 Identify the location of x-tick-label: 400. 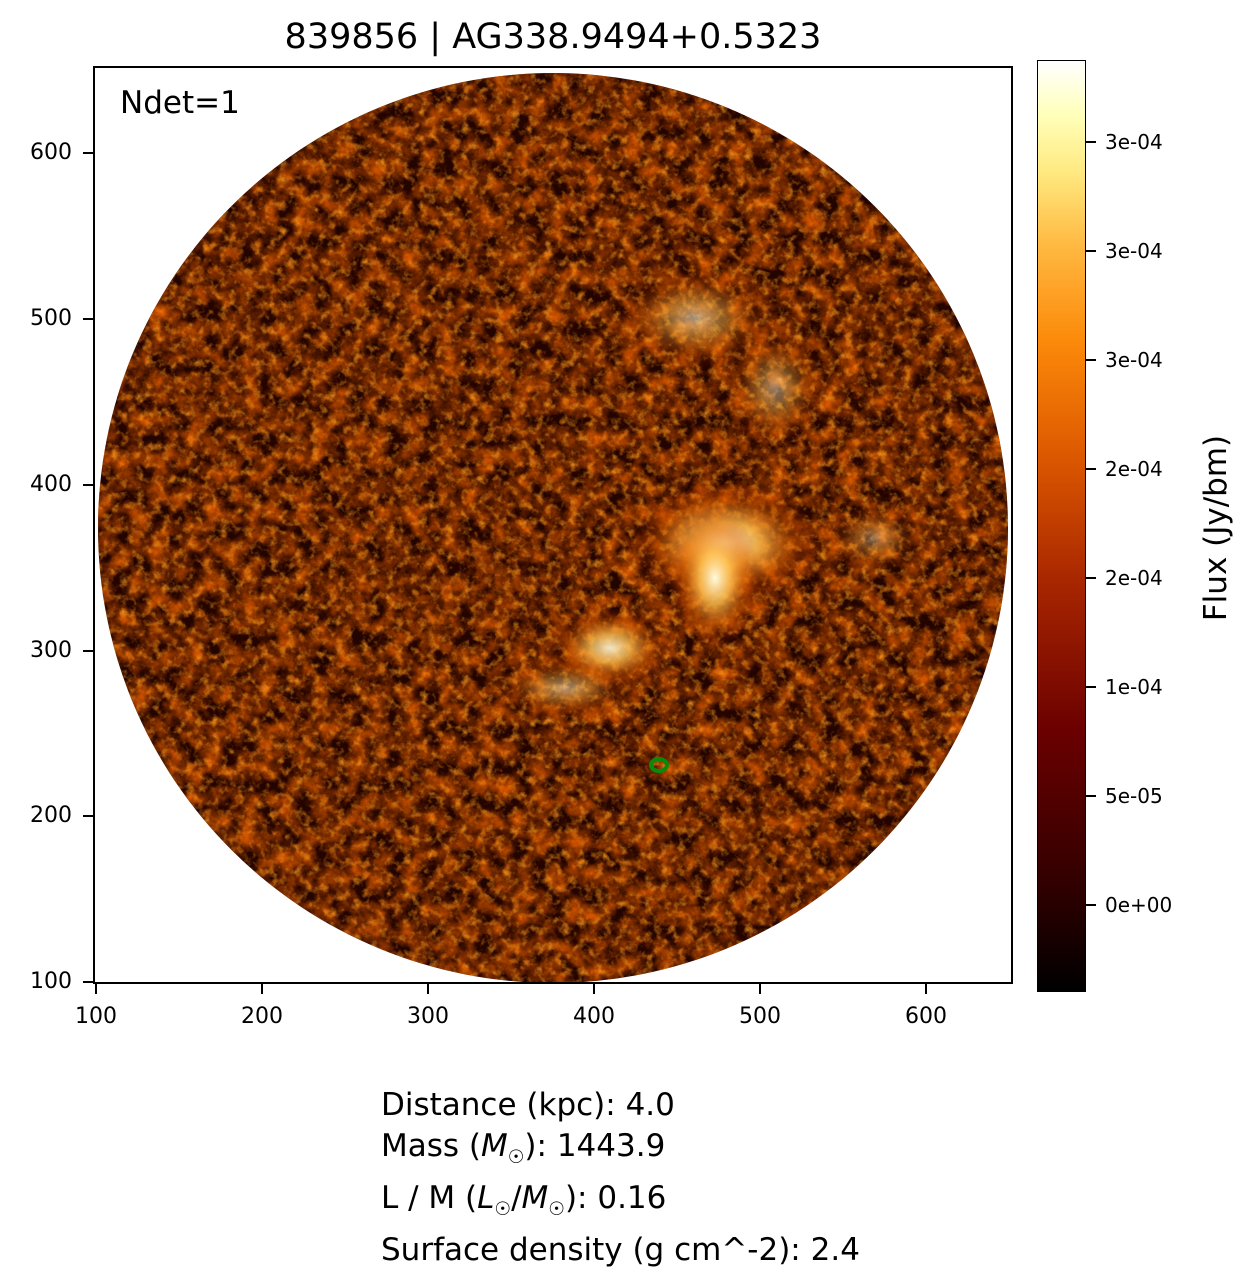
(594, 1016).